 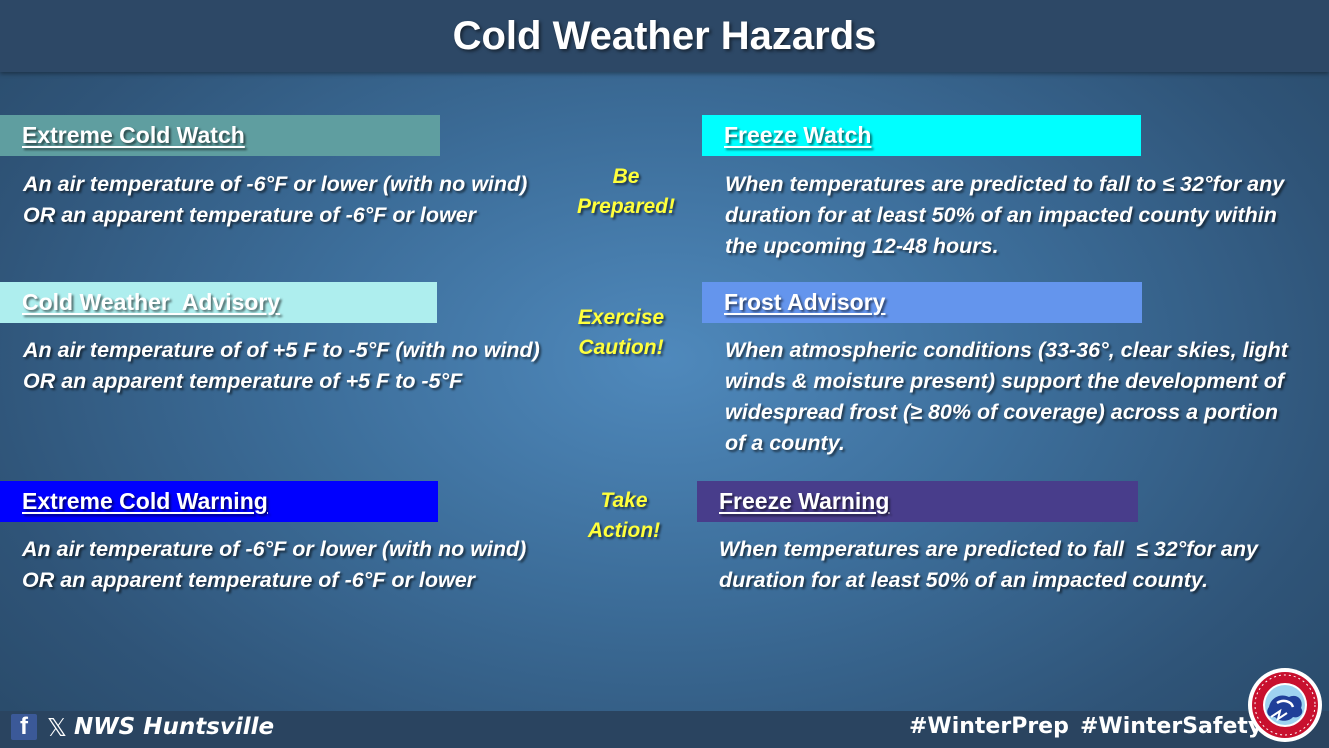 I want to click on extreme-cold-warning-header: Extreme Cold Warning, so click(x=219, y=501).